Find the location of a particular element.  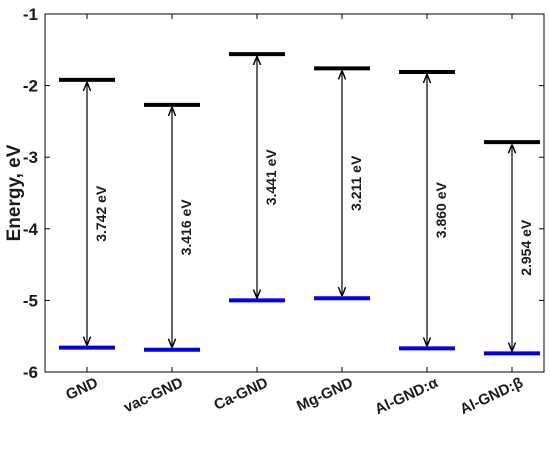

x-tick-label: Mg-GND is located at coordinates (325, 394).